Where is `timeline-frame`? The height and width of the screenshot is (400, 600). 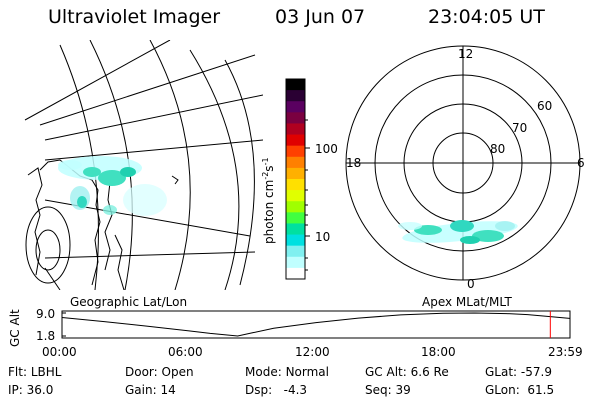 timeline-frame is located at coordinates (316, 324).